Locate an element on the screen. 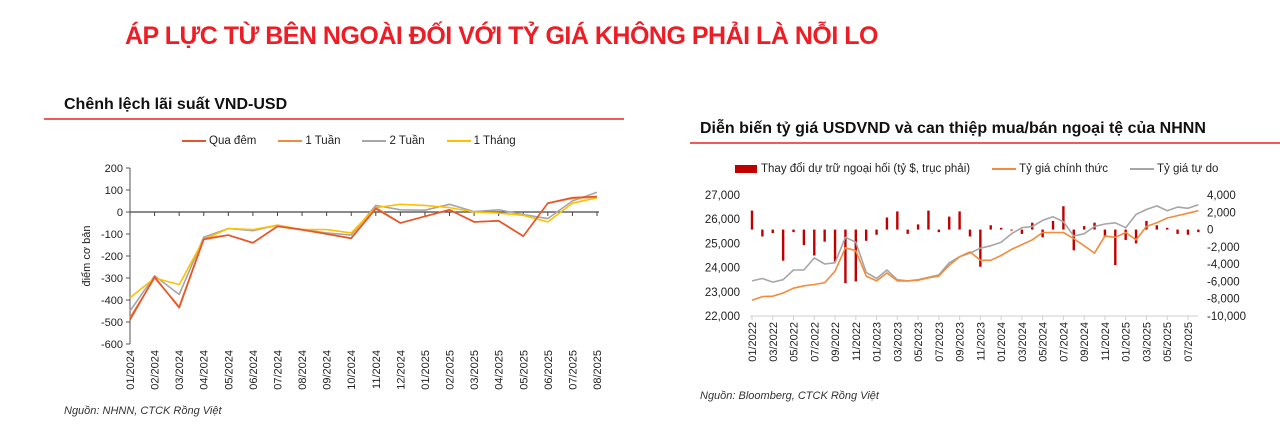  x-tick-label: 01/2022 is located at coordinates (753, 342).